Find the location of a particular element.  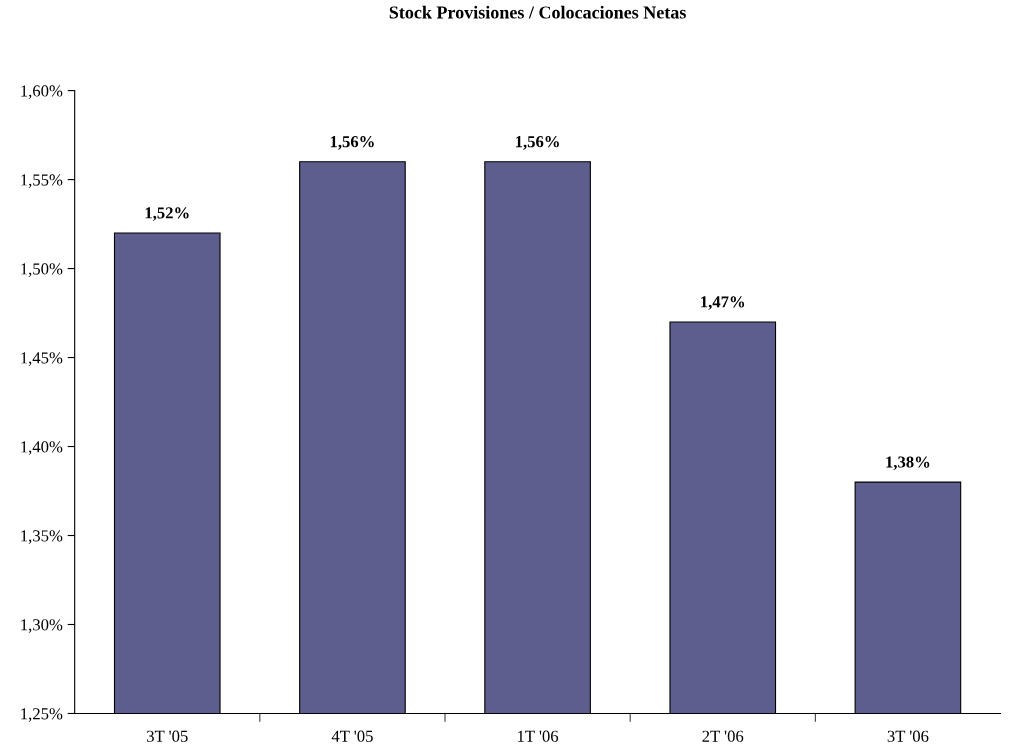

x-tick-label: 3T '06 is located at coordinates (908, 736).